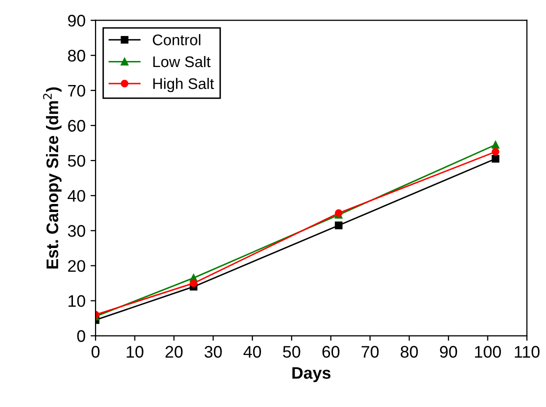 This screenshot has height=407, width=546. What do you see at coordinates (96, 352) in the screenshot?
I see `x-tick-label: 0` at bounding box center [96, 352].